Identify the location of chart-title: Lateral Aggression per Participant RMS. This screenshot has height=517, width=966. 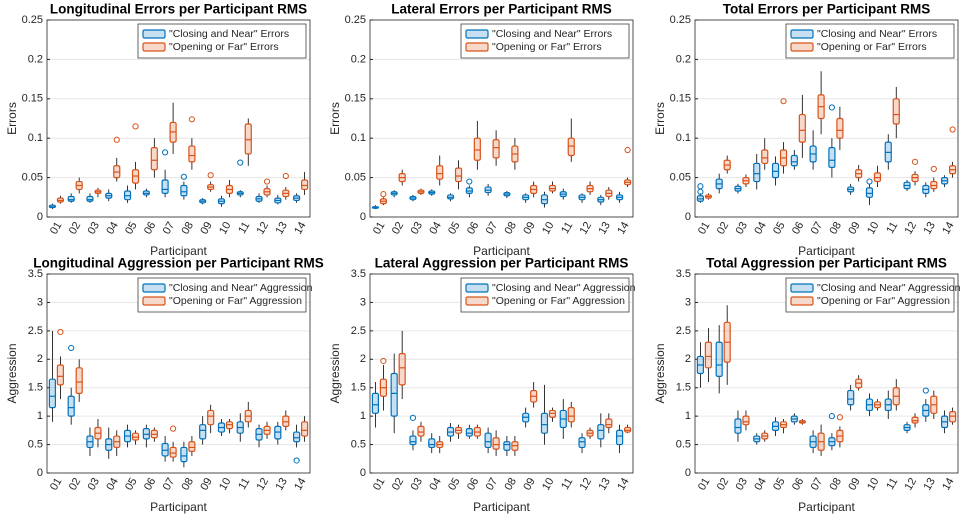
(502, 263).